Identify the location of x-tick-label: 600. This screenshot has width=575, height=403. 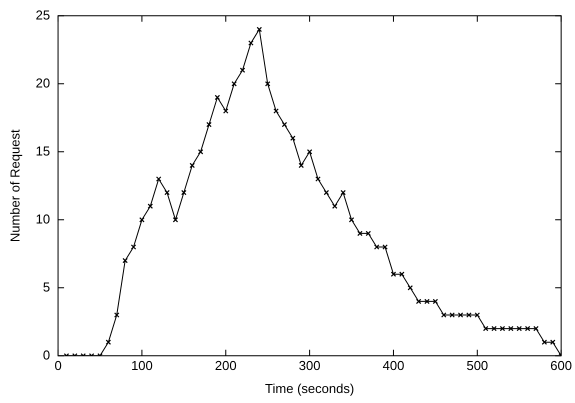
(561, 366).